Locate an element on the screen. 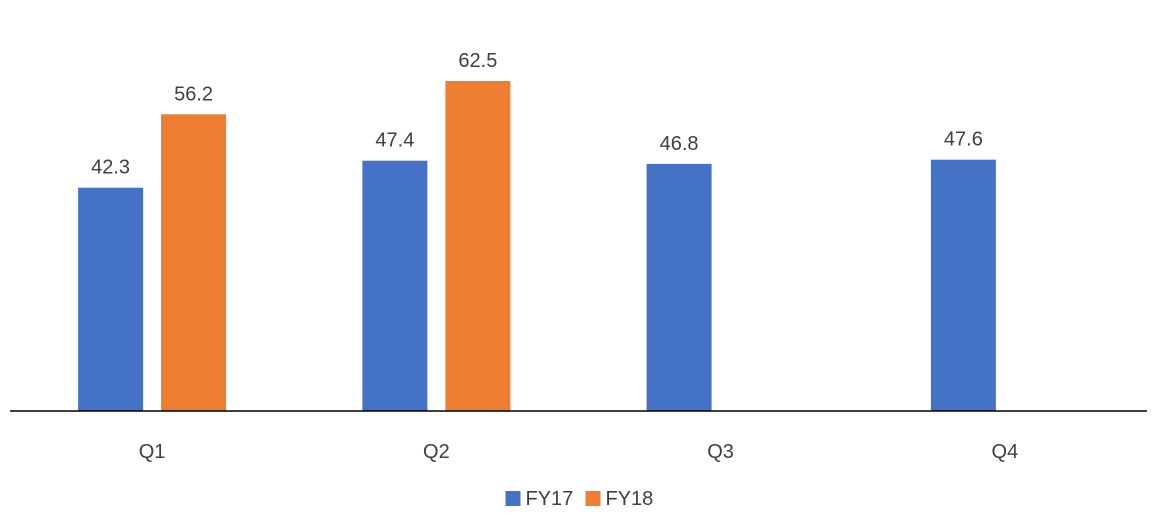 Image resolution: width=1157 pixels, height=521 pixels. x-tick-label-q3: Q3 is located at coordinates (720, 452).